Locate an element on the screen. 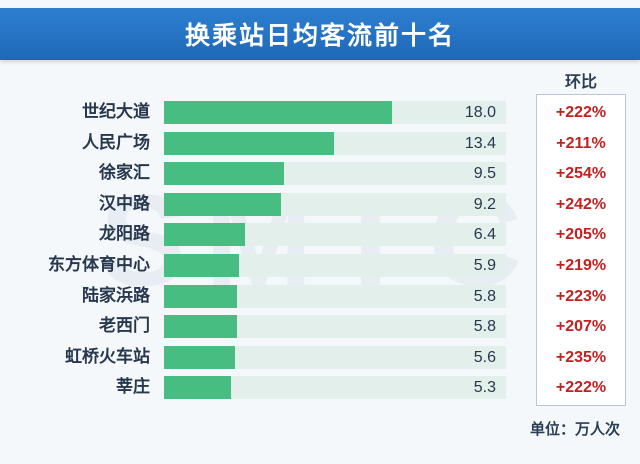 This screenshot has width=640, height=464. bar-track: 13.4 is located at coordinates (335, 143).